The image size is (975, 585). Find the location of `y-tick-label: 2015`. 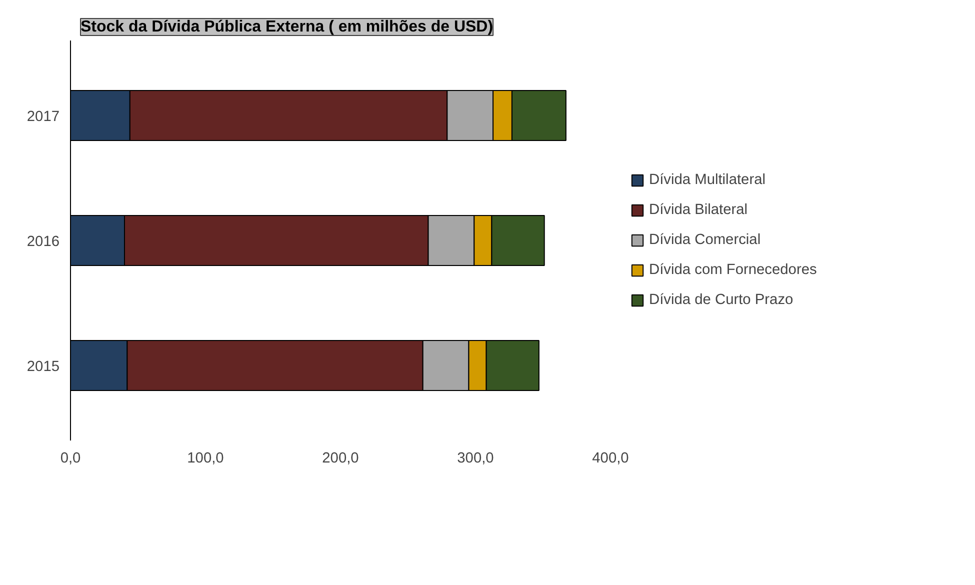

y-tick-label: 2015 is located at coordinates (43, 367).